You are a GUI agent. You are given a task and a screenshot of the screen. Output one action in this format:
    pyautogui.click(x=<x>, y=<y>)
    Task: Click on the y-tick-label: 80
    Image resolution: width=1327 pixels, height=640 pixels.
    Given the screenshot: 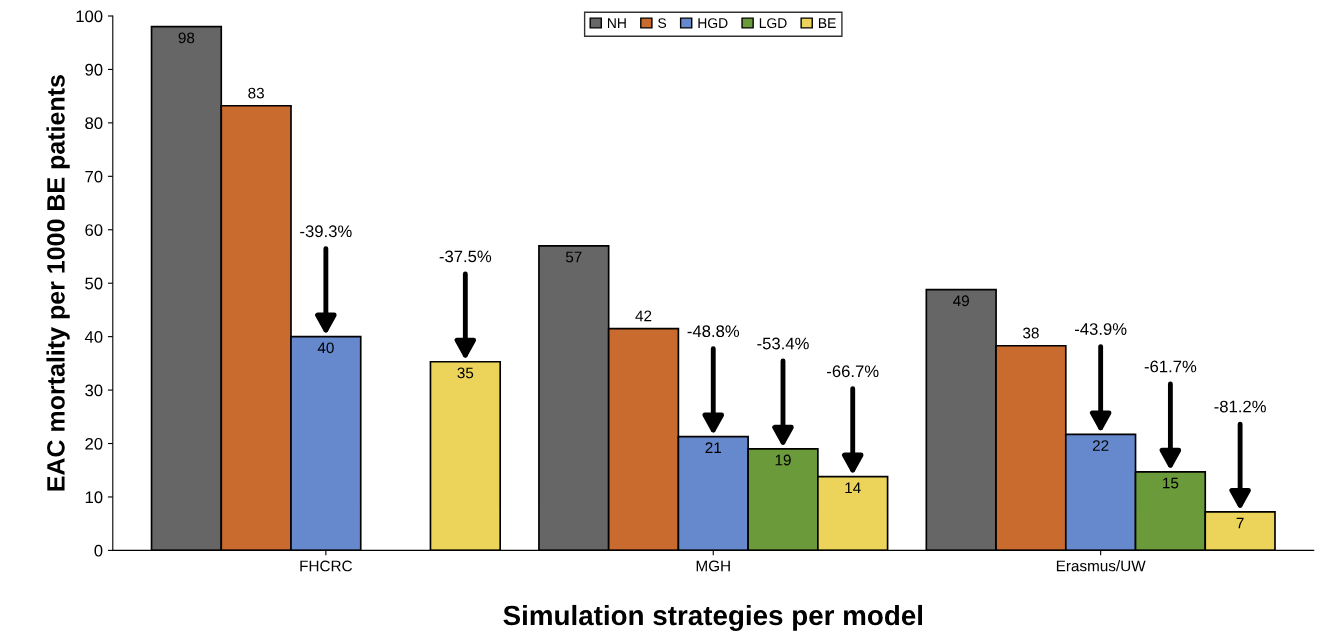 What is the action you would take?
    pyautogui.click(x=94, y=123)
    